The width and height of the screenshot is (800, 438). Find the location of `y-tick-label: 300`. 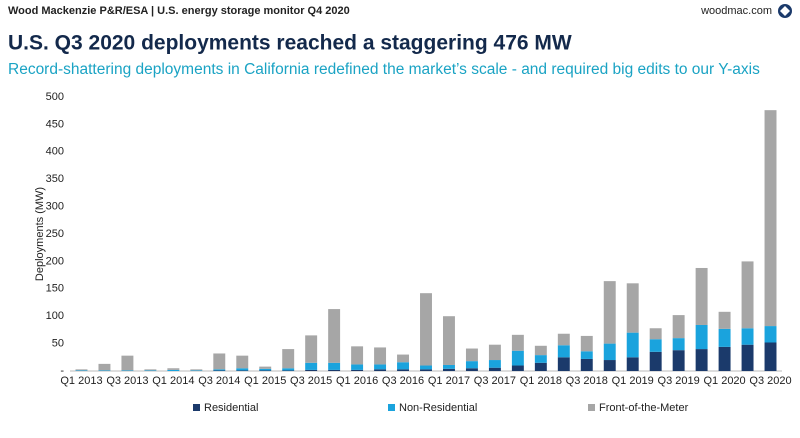

y-tick-label: 300 is located at coordinates (55, 207).